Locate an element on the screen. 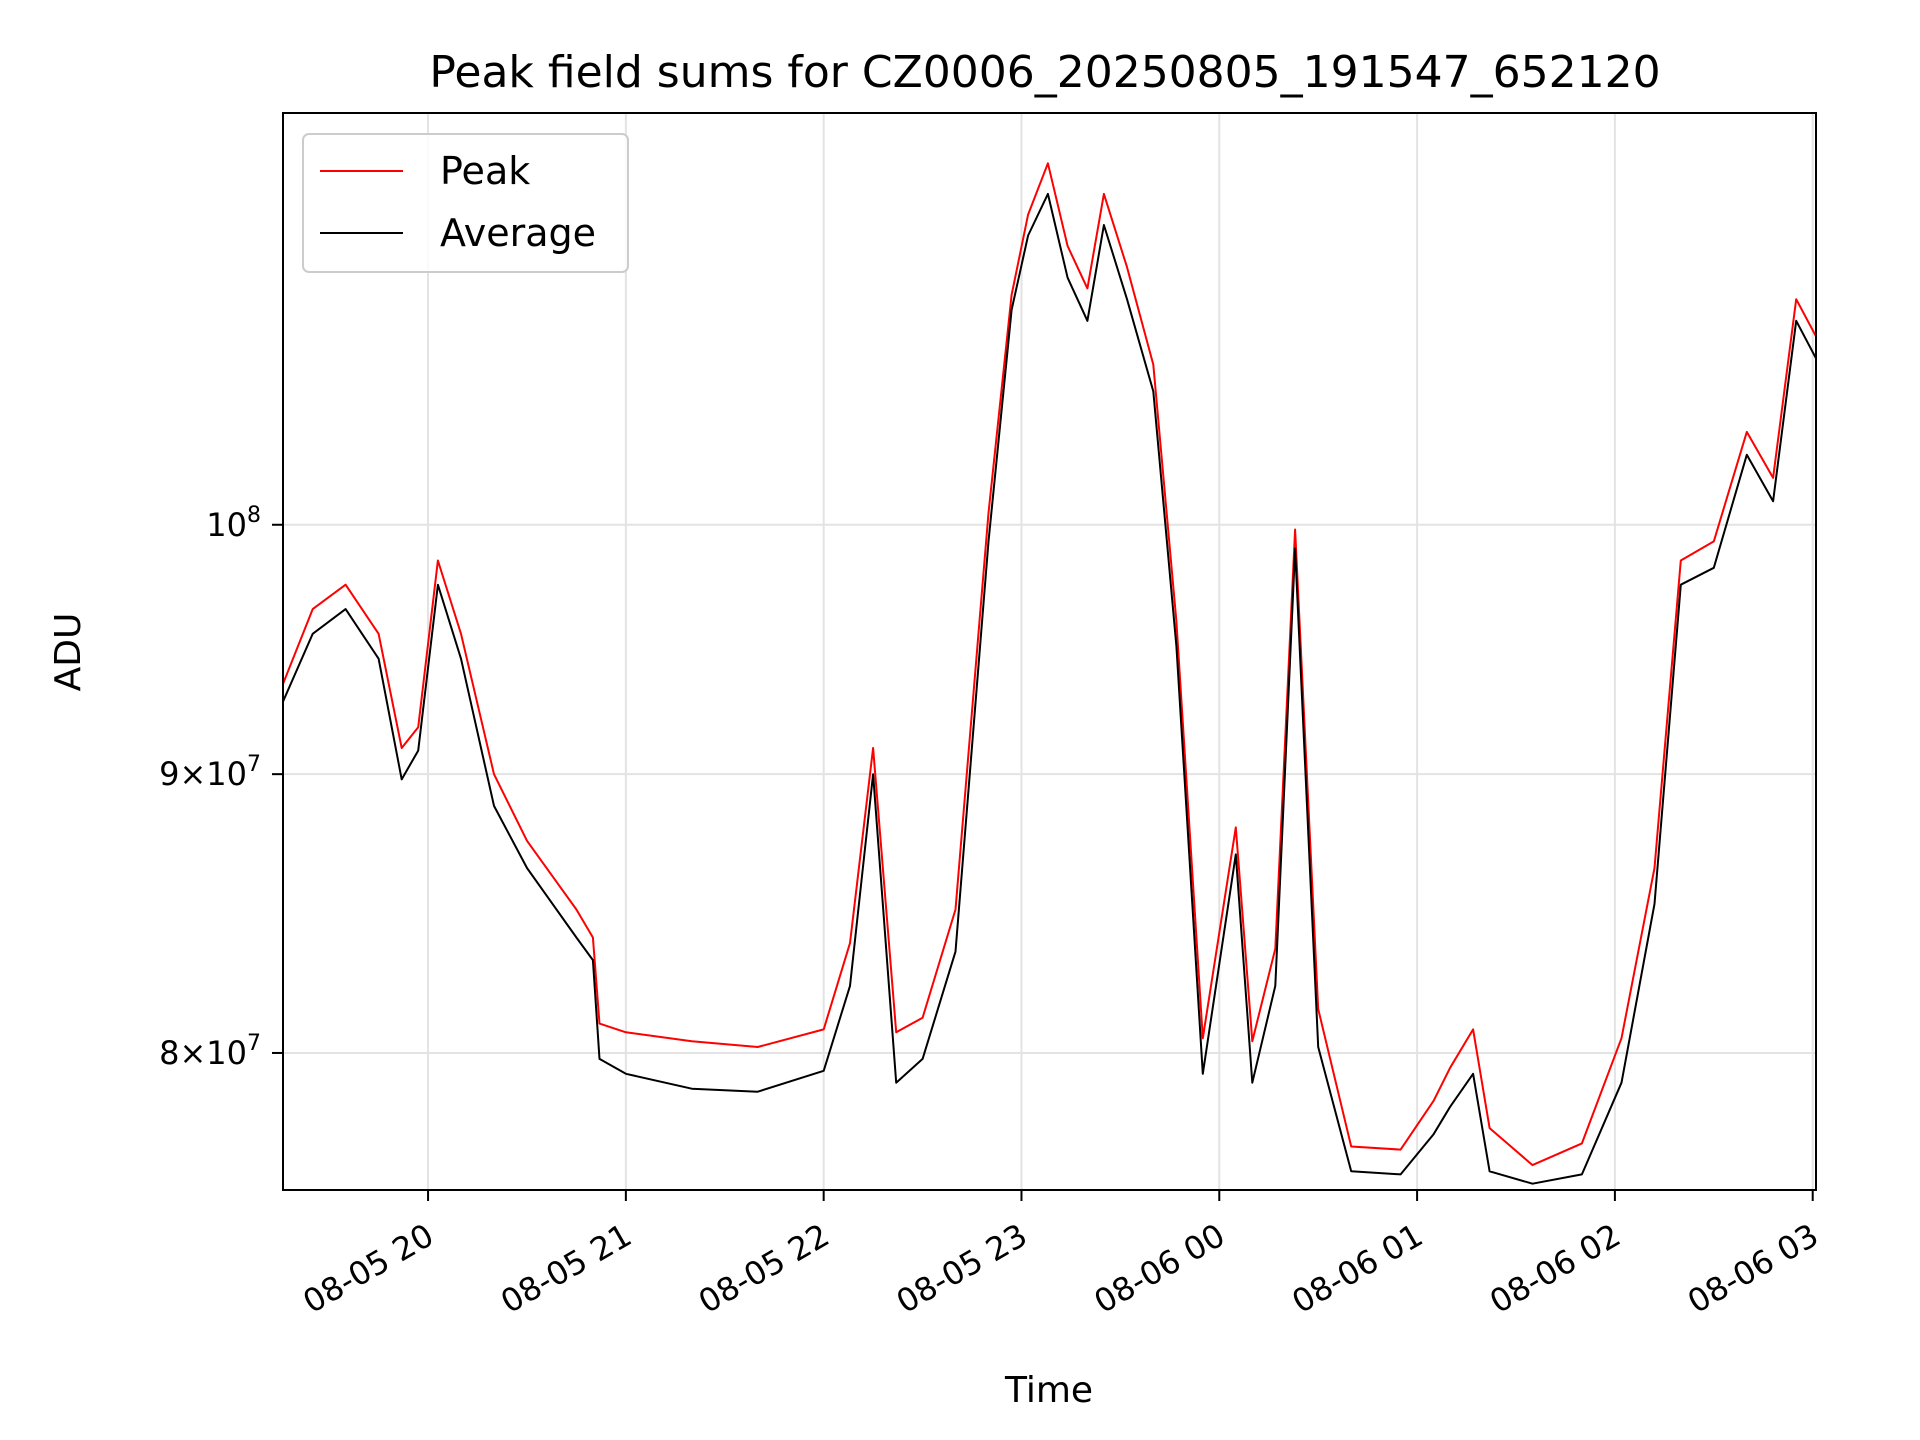  y-axis-label: ADU is located at coordinates (68, 652).